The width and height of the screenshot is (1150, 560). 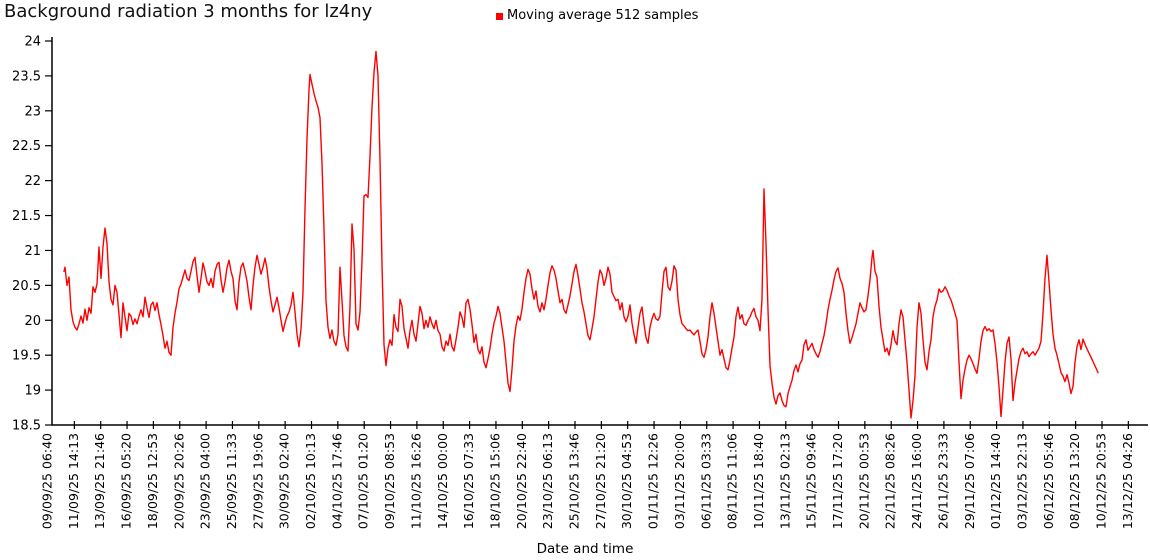 I want to click on x-tick-label: 20/11/25 00:53, so click(x=863, y=481).